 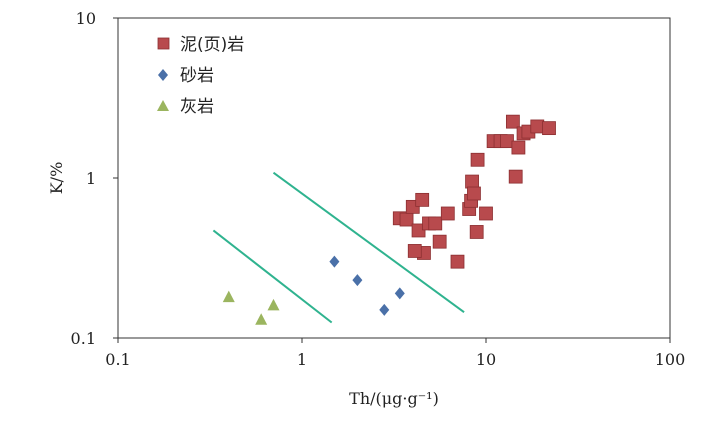 I want to click on x-axis-title: Th/(μg·g⁻¹), so click(x=394, y=398).